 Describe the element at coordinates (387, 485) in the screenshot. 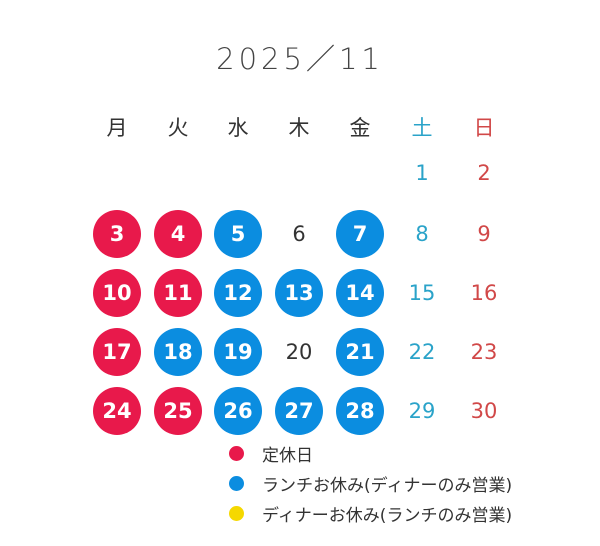

I see `legend-label: ランチお休み(ディナーのみ営業)` at that location.